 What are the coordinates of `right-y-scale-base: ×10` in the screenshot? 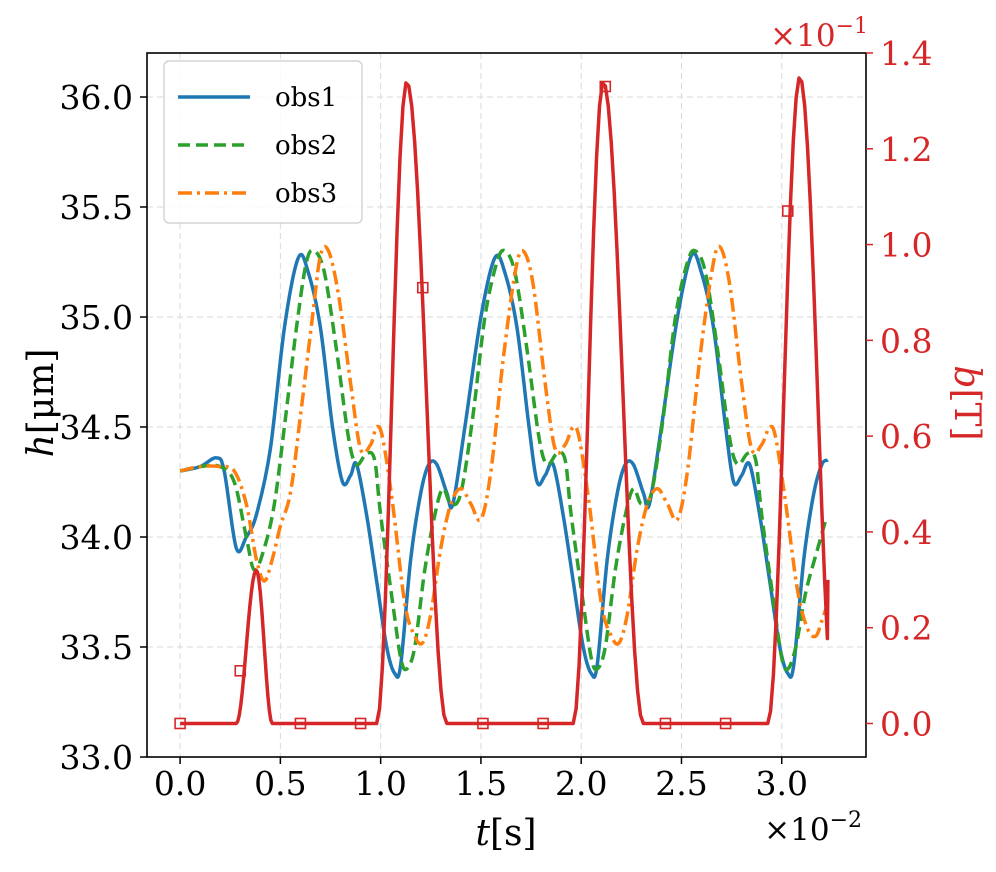 It's located at (802, 36).